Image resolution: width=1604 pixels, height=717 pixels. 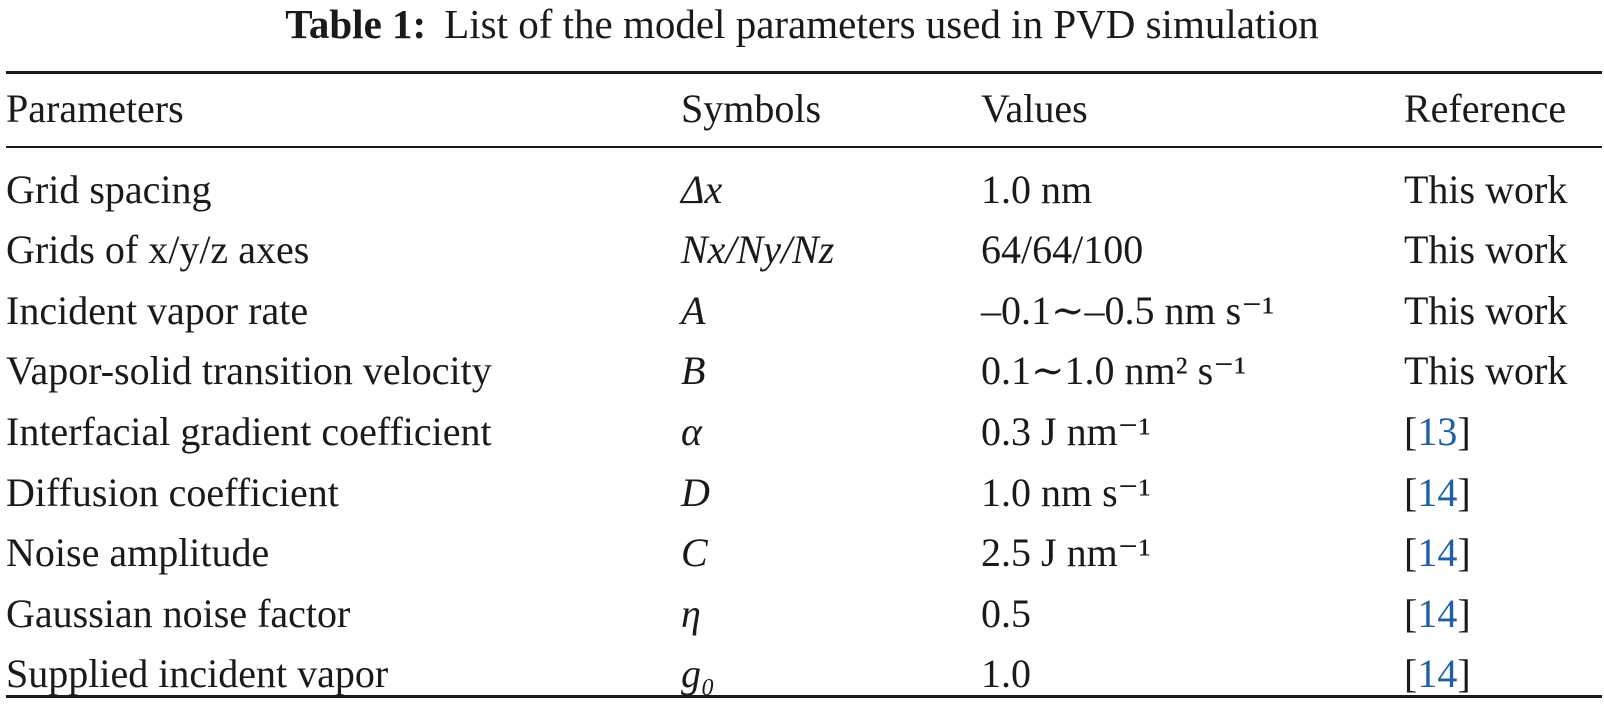 I want to click on table-top-rule, so click(x=804, y=72).